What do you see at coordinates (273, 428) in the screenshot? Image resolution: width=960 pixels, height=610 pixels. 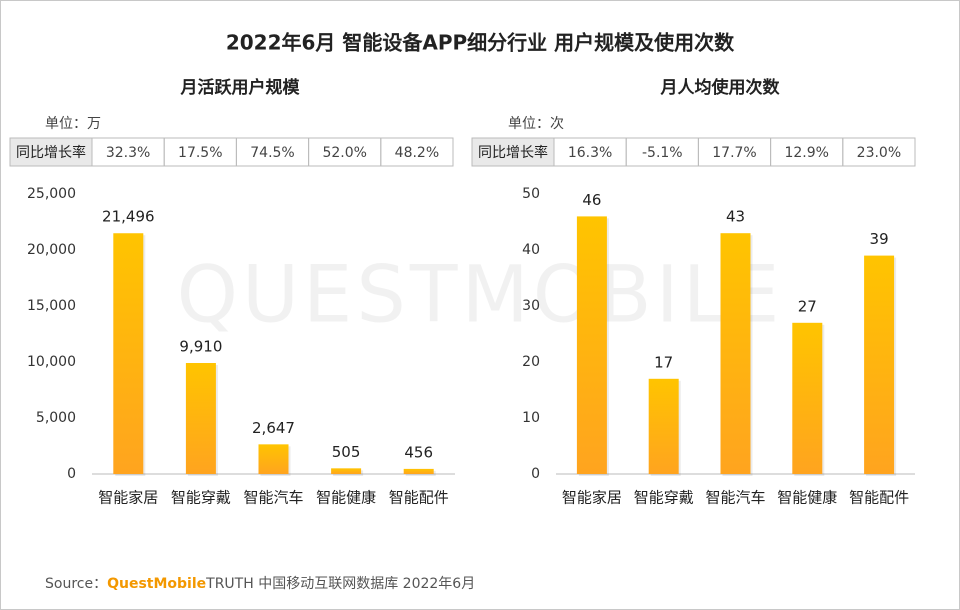 I see `value-label: 2,647` at bounding box center [273, 428].